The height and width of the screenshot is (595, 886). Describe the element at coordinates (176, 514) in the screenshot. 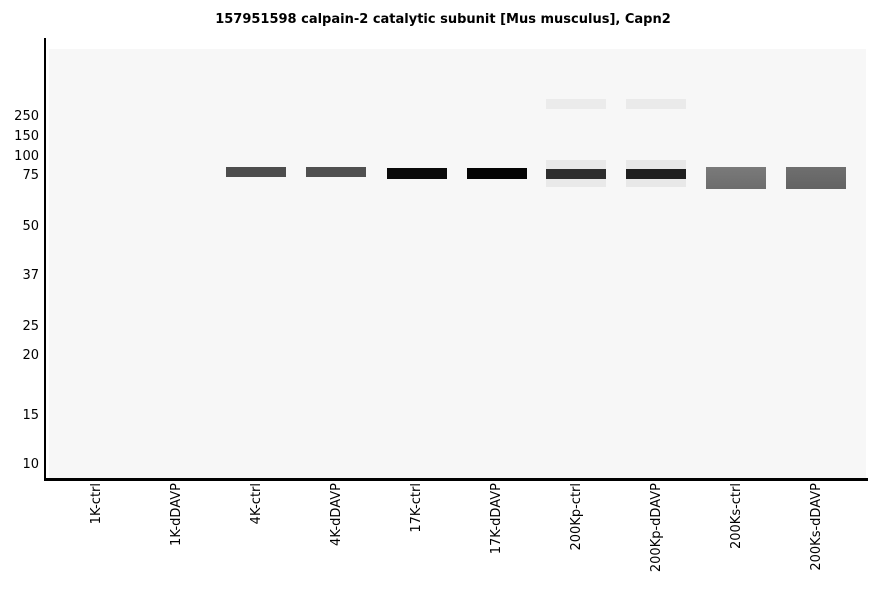

I see `lane-label: 1K-dDAVP` at that location.